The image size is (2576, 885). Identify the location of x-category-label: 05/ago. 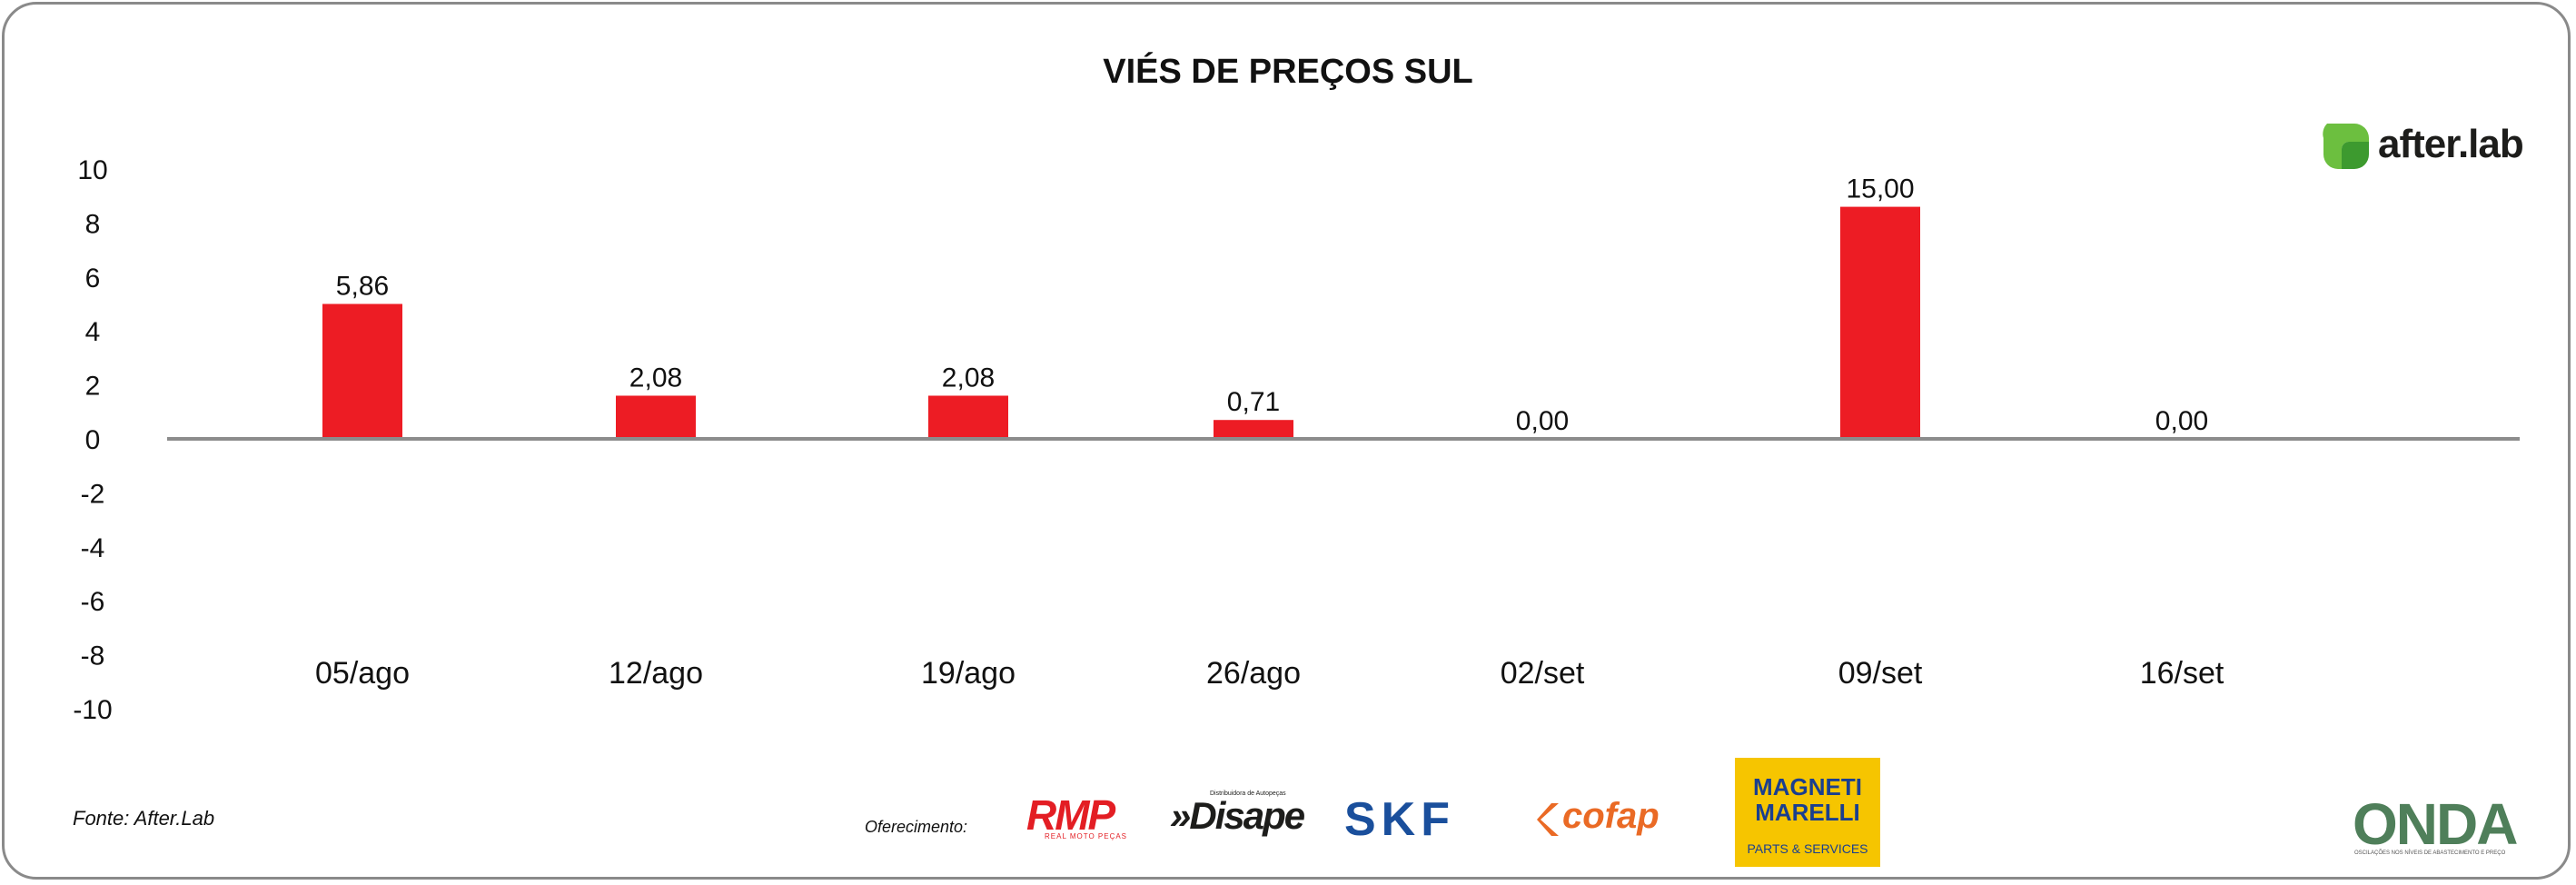
(362, 673).